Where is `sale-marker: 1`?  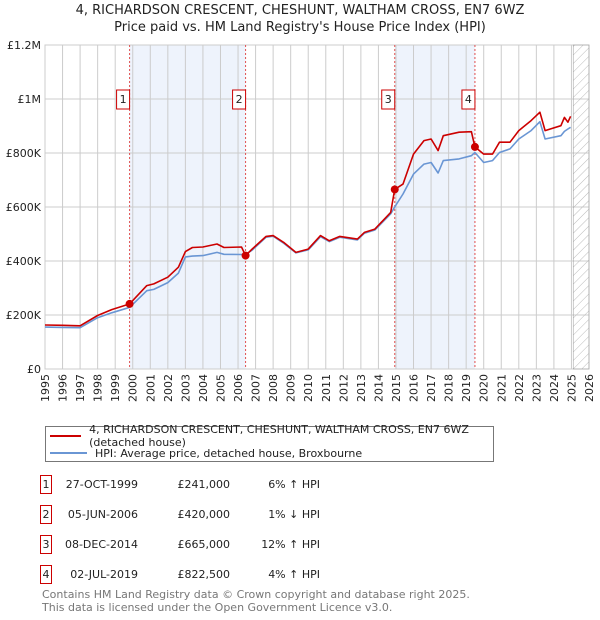
sale-marker: 1 is located at coordinates (46, 484).